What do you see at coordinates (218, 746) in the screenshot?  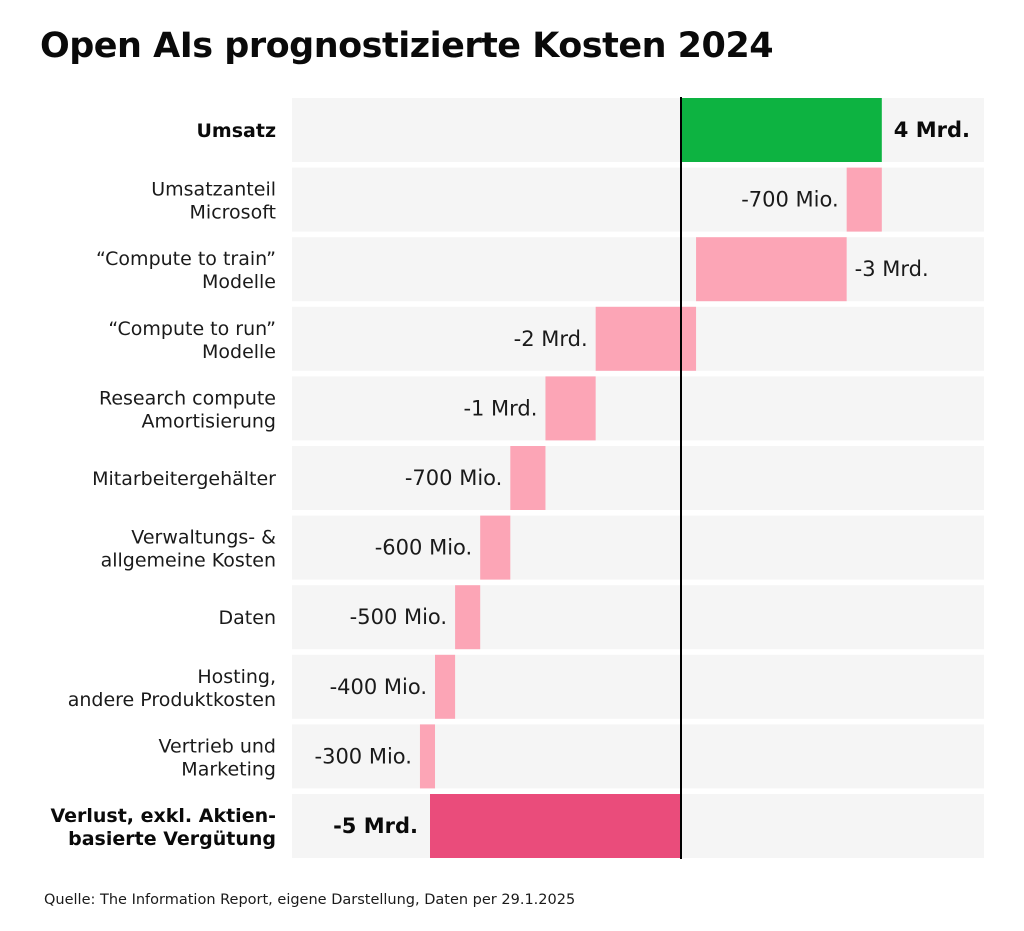 I see `category-label: Vertrieb und` at bounding box center [218, 746].